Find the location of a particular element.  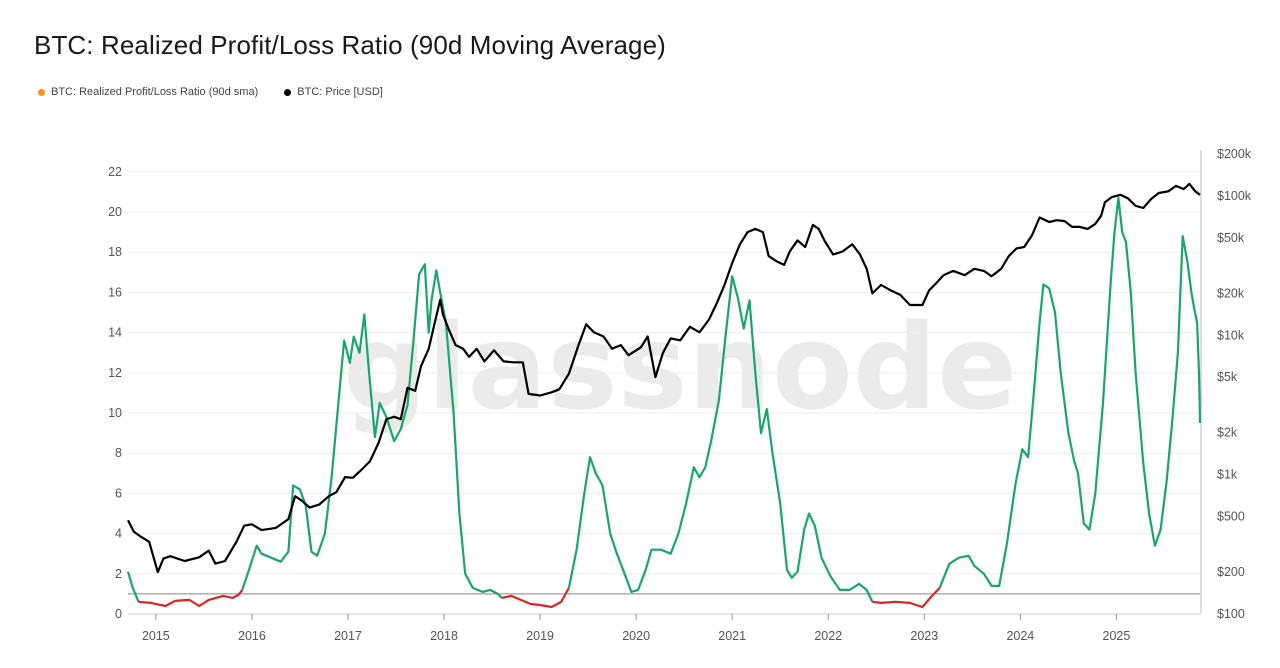

x-tick-label: 2024 is located at coordinates (1020, 636).